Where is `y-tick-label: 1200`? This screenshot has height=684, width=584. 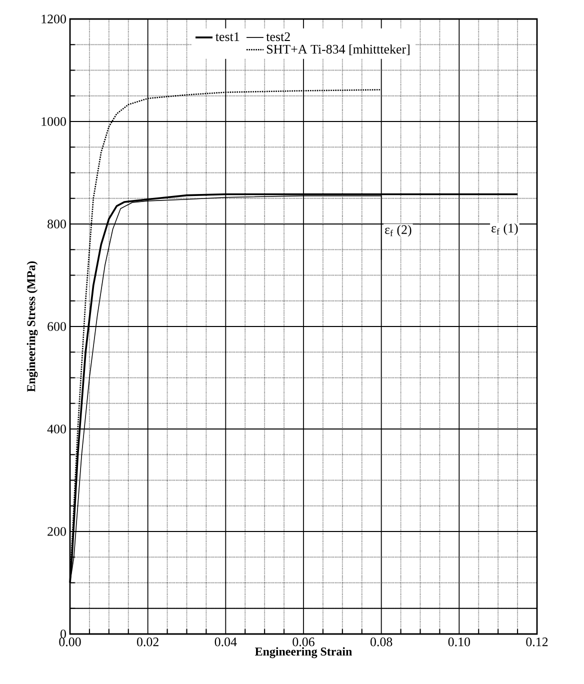 y-tick-label: 1200 is located at coordinates (54, 19).